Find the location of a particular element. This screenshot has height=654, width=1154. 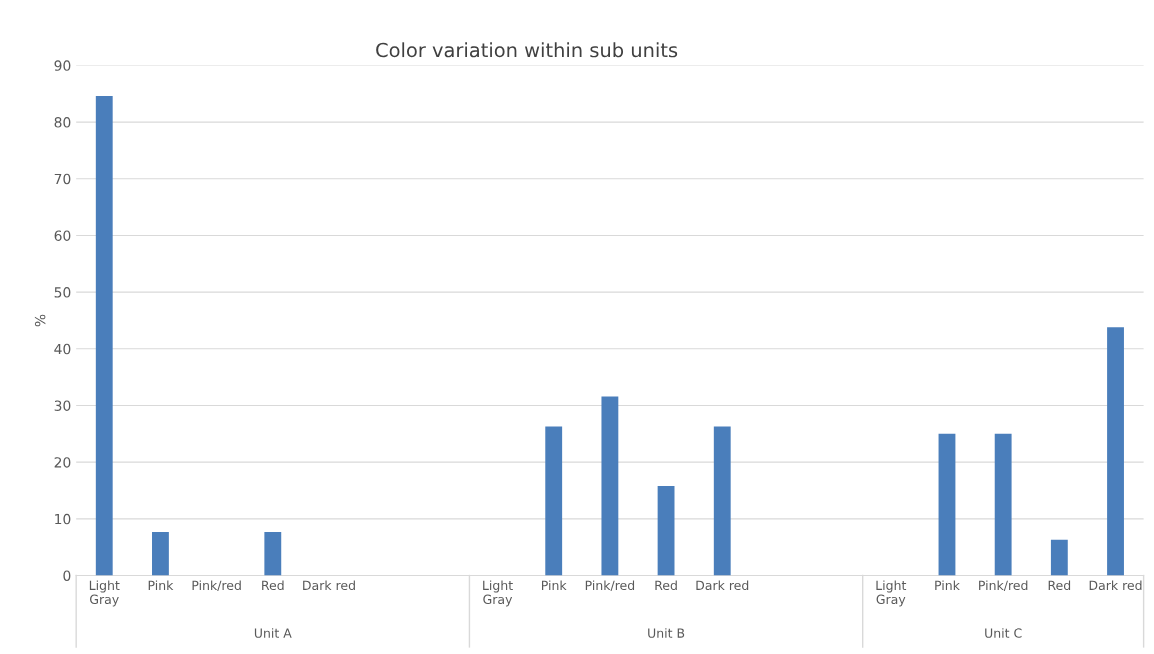

text: Unit A is located at coordinates (273, 633).